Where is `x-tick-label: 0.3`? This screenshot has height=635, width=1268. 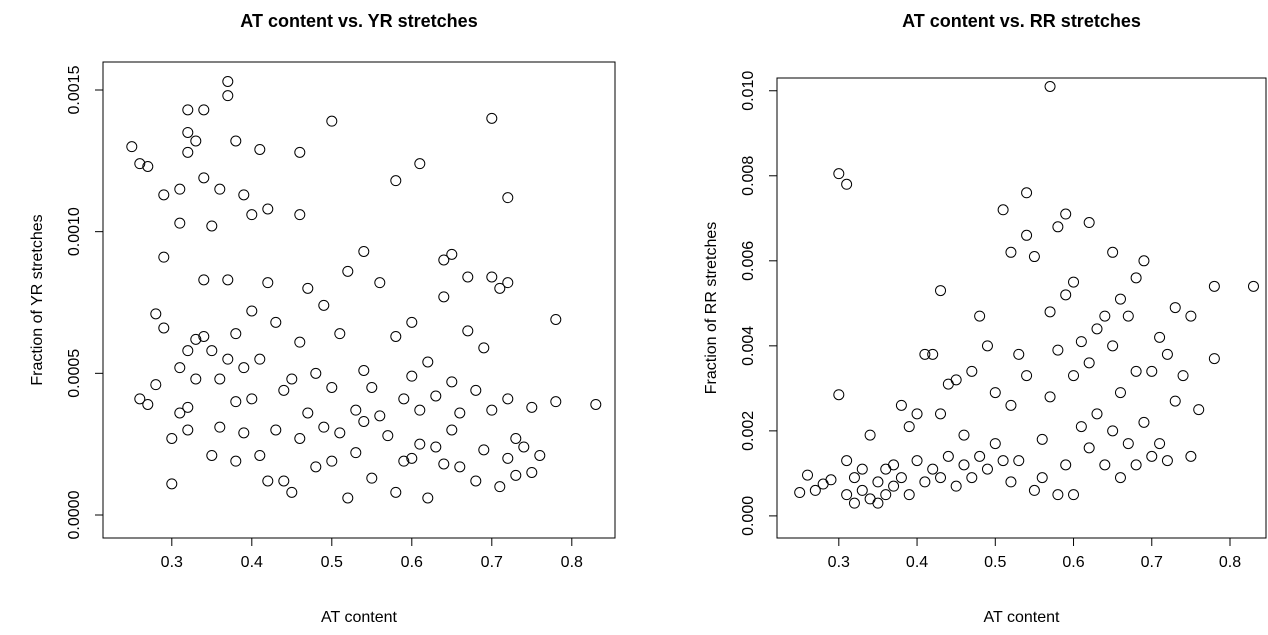
x-tick-label: 0.3 is located at coordinates (172, 562).